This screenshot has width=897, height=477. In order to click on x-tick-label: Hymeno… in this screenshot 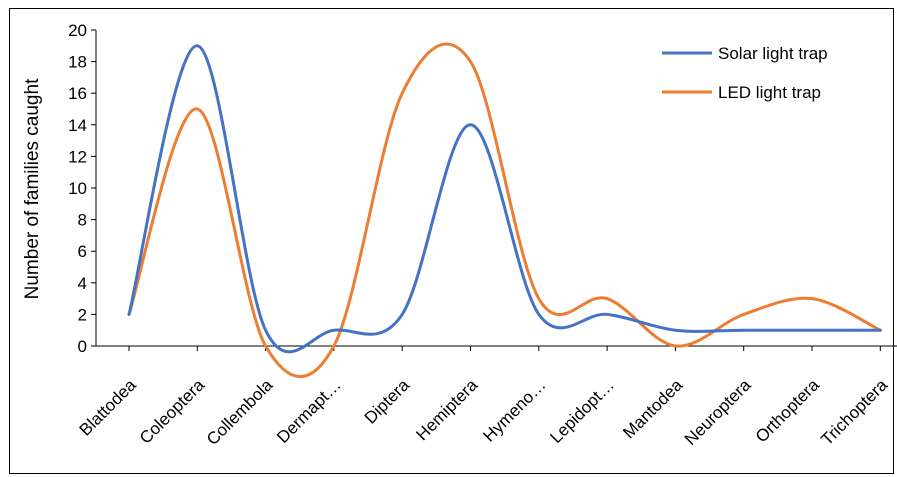, I will do `click(514, 410)`.